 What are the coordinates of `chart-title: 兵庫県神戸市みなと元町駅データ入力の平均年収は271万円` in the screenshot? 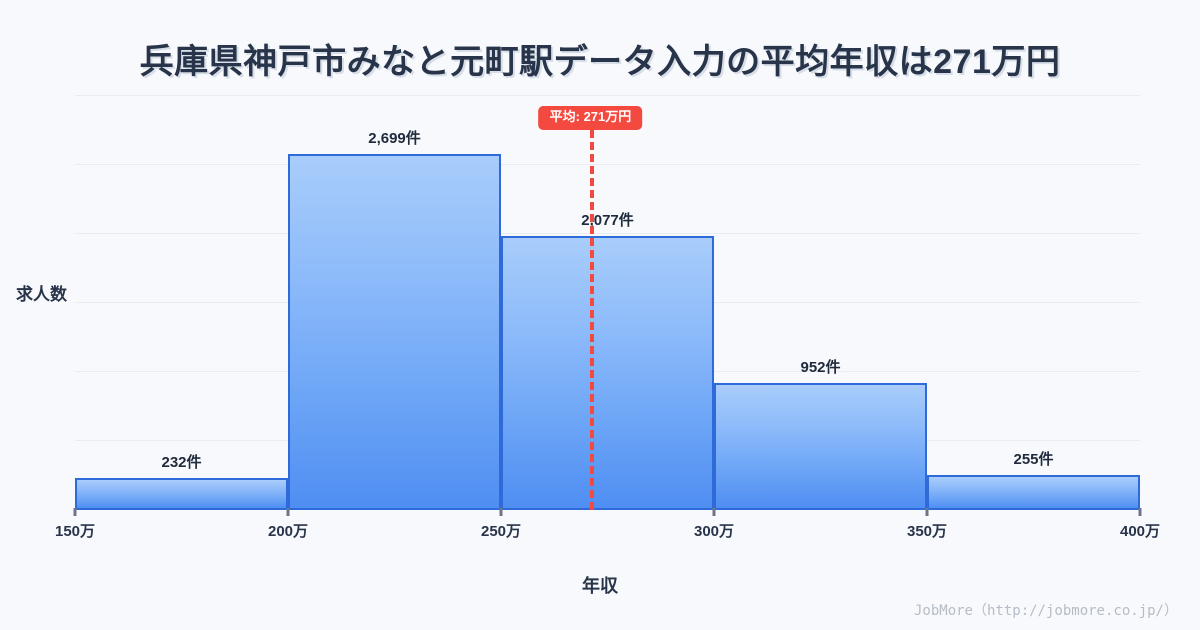 It's located at (600, 62).